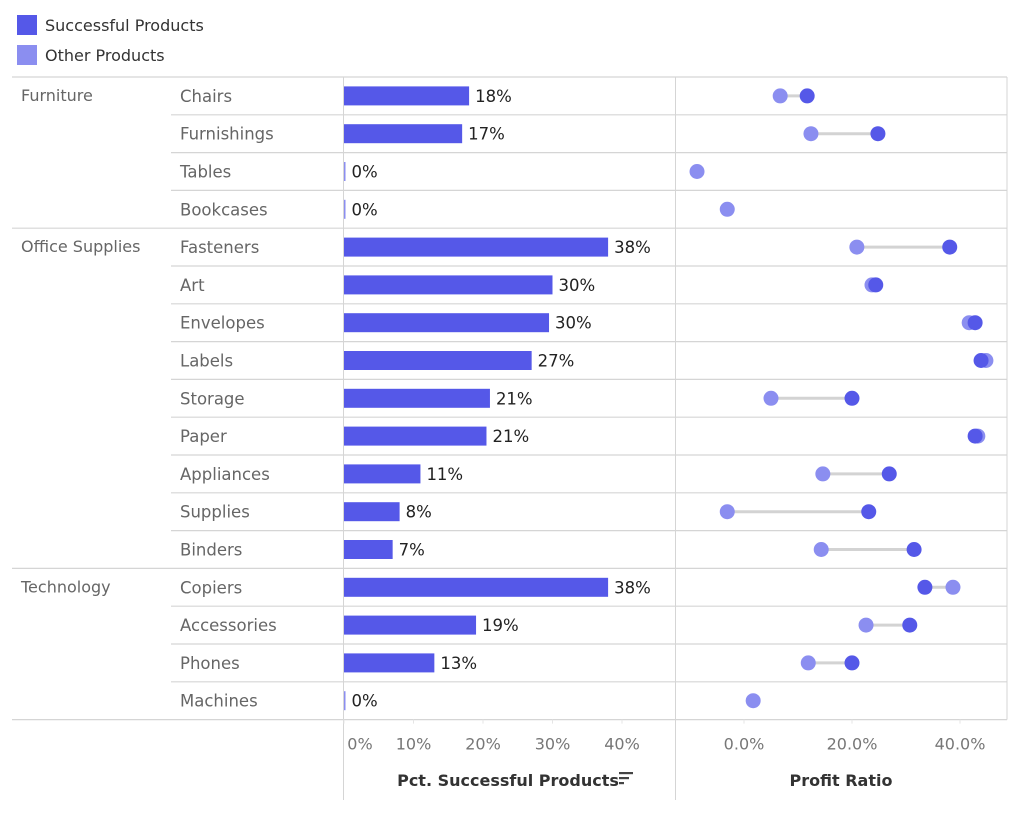 This screenshot has height=813, width=1024. I want to click on bar-value-label: 19%, so click(500, 625).